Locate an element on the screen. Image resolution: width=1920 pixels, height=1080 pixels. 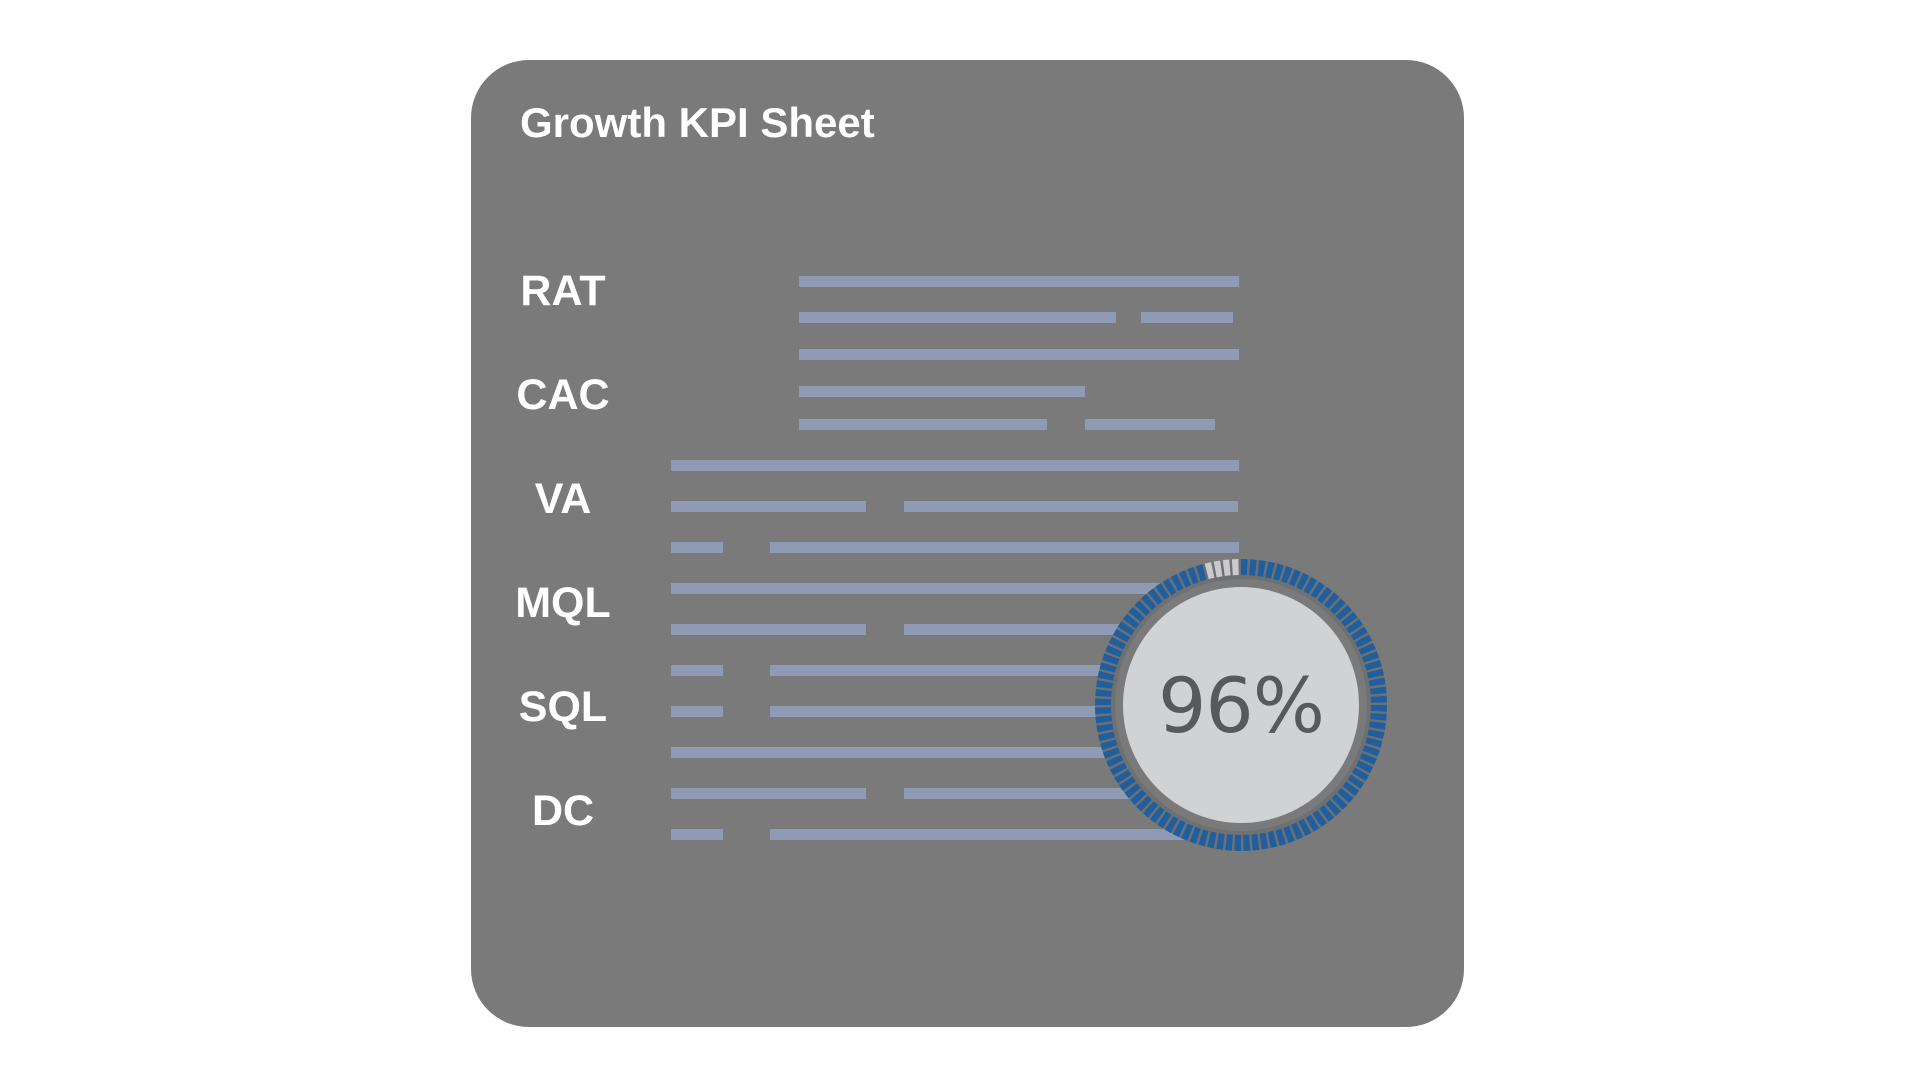
gauge-face is located at coordinates (1241, 705).